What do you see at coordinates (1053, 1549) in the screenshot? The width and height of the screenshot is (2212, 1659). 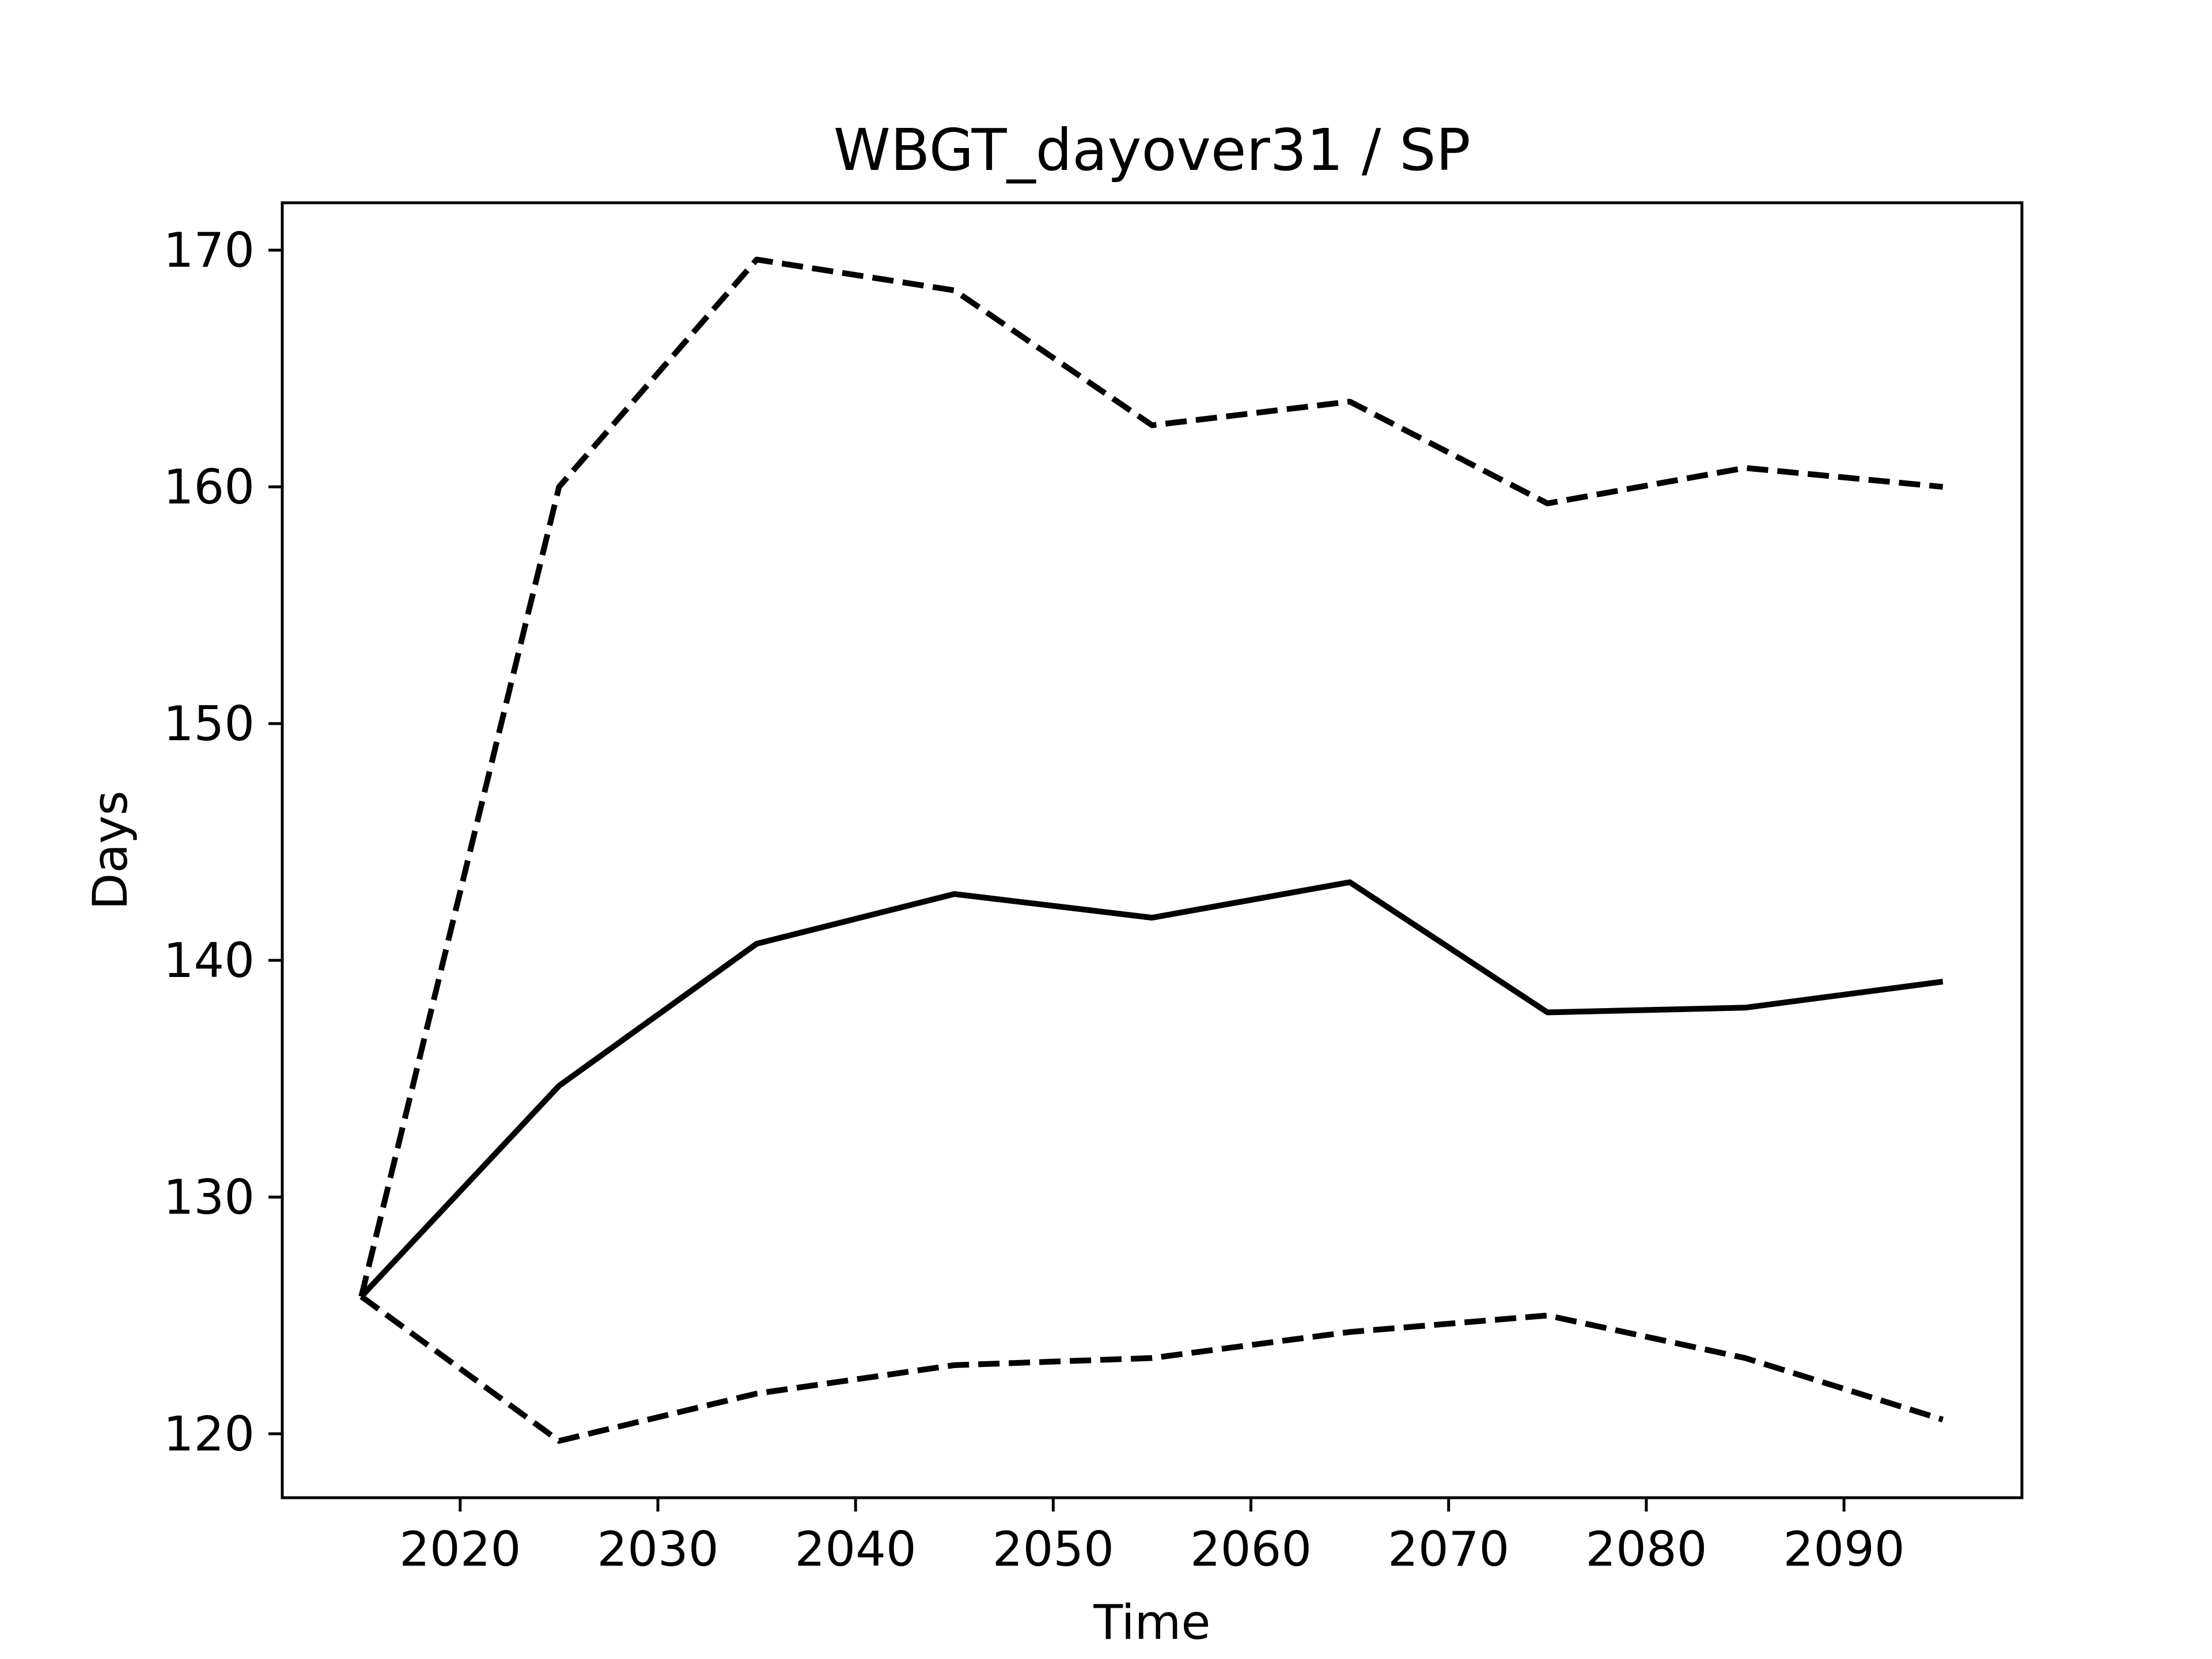 I see `x-tick-label: 2050` at bounding box center [1053, 1549].